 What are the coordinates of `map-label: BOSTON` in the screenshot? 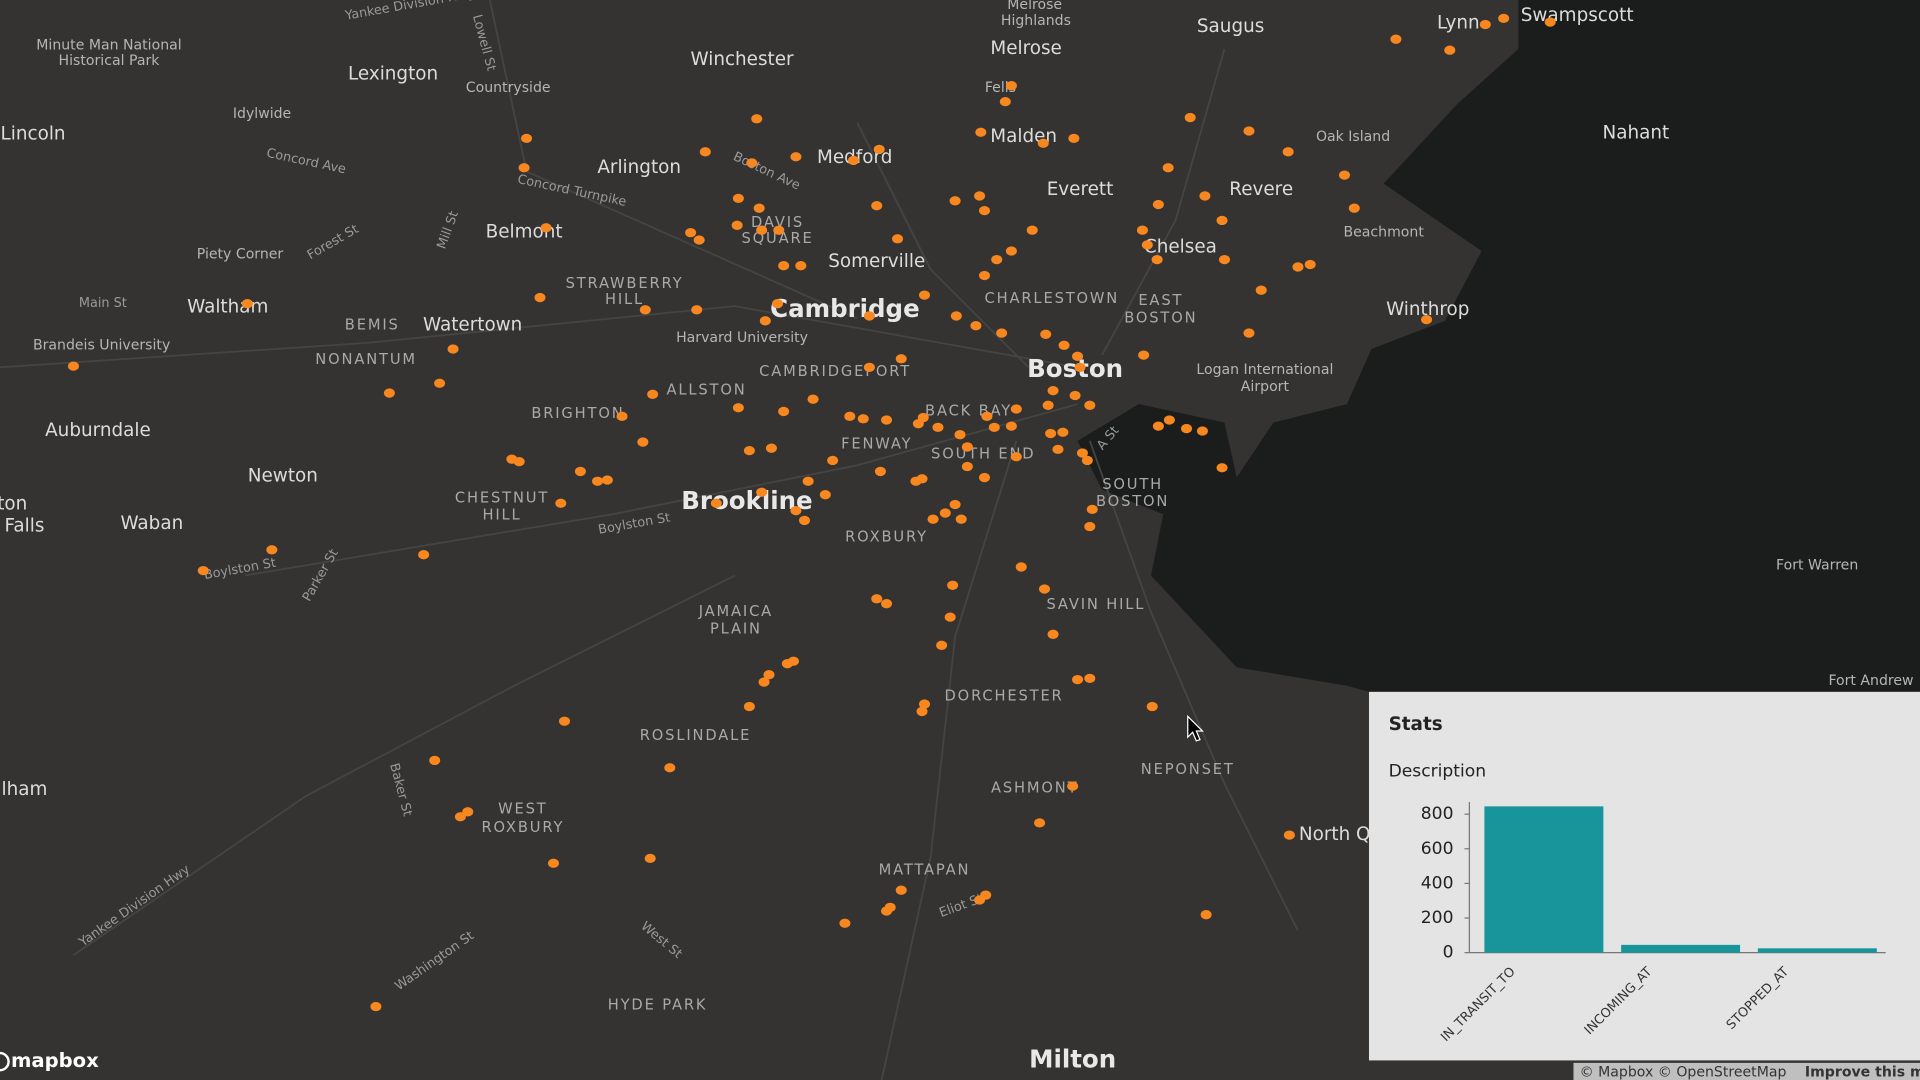 It's located at (1160, 317).